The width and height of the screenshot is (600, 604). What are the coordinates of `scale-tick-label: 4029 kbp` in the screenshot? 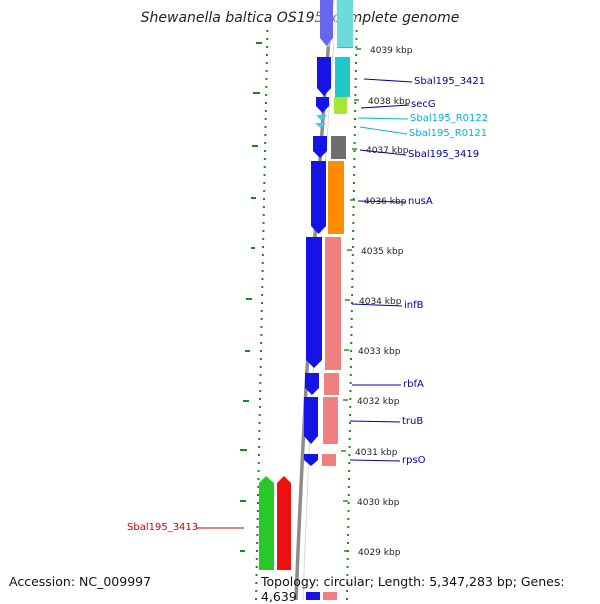 It's located at (379, 553).